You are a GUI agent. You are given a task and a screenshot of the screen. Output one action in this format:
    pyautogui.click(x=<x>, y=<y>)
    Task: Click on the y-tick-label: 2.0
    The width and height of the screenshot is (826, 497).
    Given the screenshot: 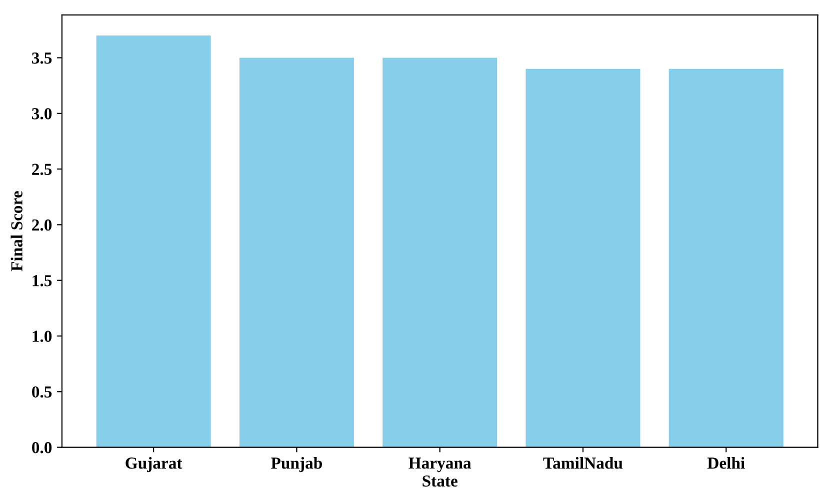 What is the action you would take?
    pyautogui.click(x=42, y=225)
    